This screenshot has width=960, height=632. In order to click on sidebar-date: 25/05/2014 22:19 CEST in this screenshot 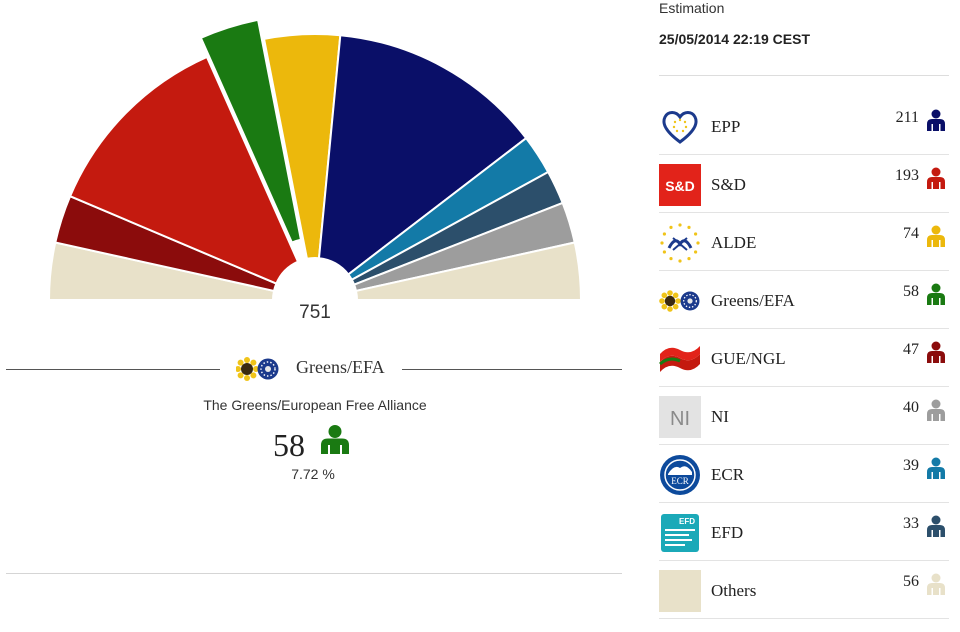, I will do `click(734, 39)`.